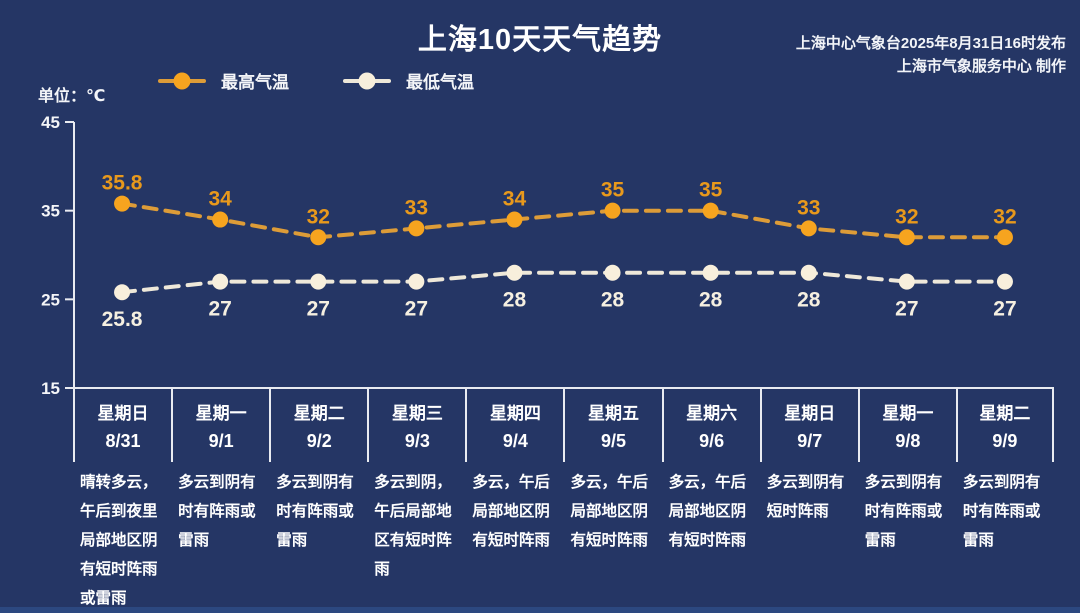 The image size is (1080, 613). I want to click on unit-label: 单位：℃, so click(72, 96).